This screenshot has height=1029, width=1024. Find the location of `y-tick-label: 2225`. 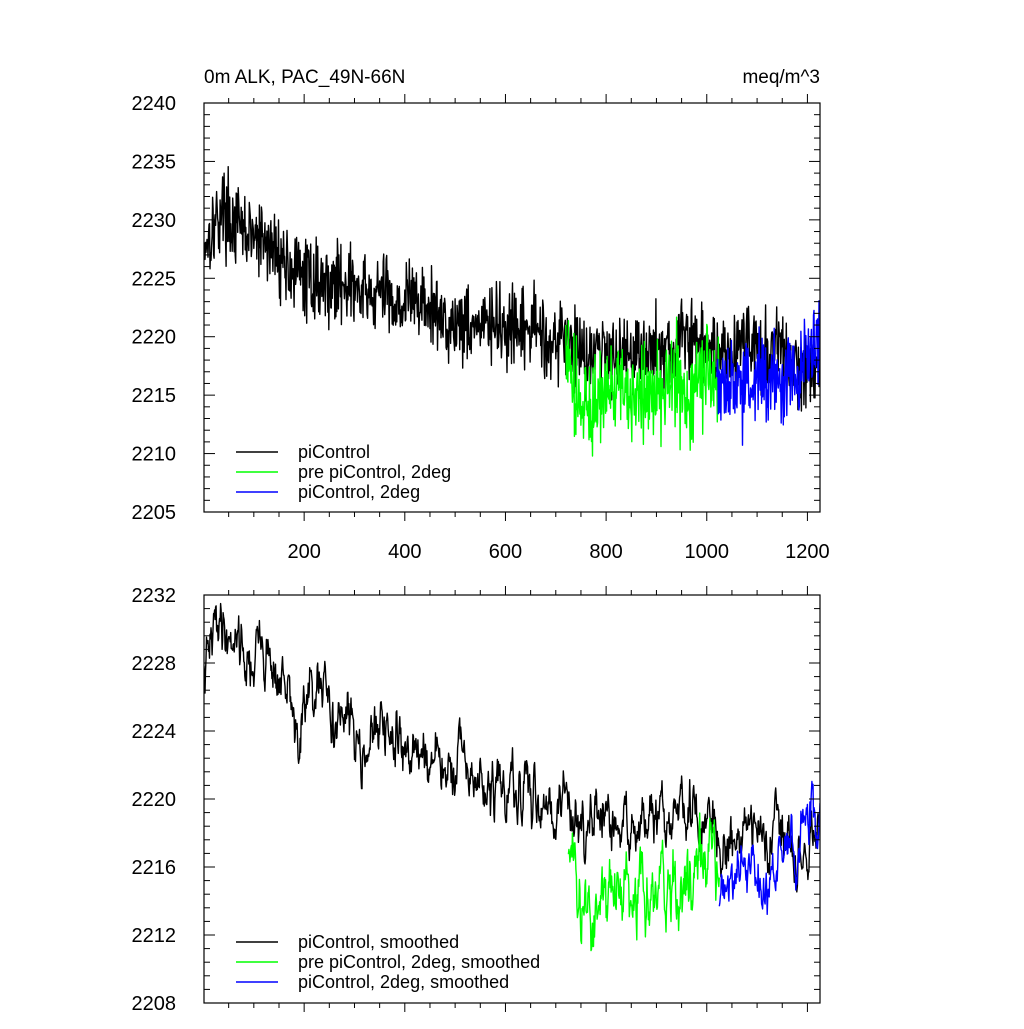

y-tick-label: 2225 is located at coordinates (154, 279).